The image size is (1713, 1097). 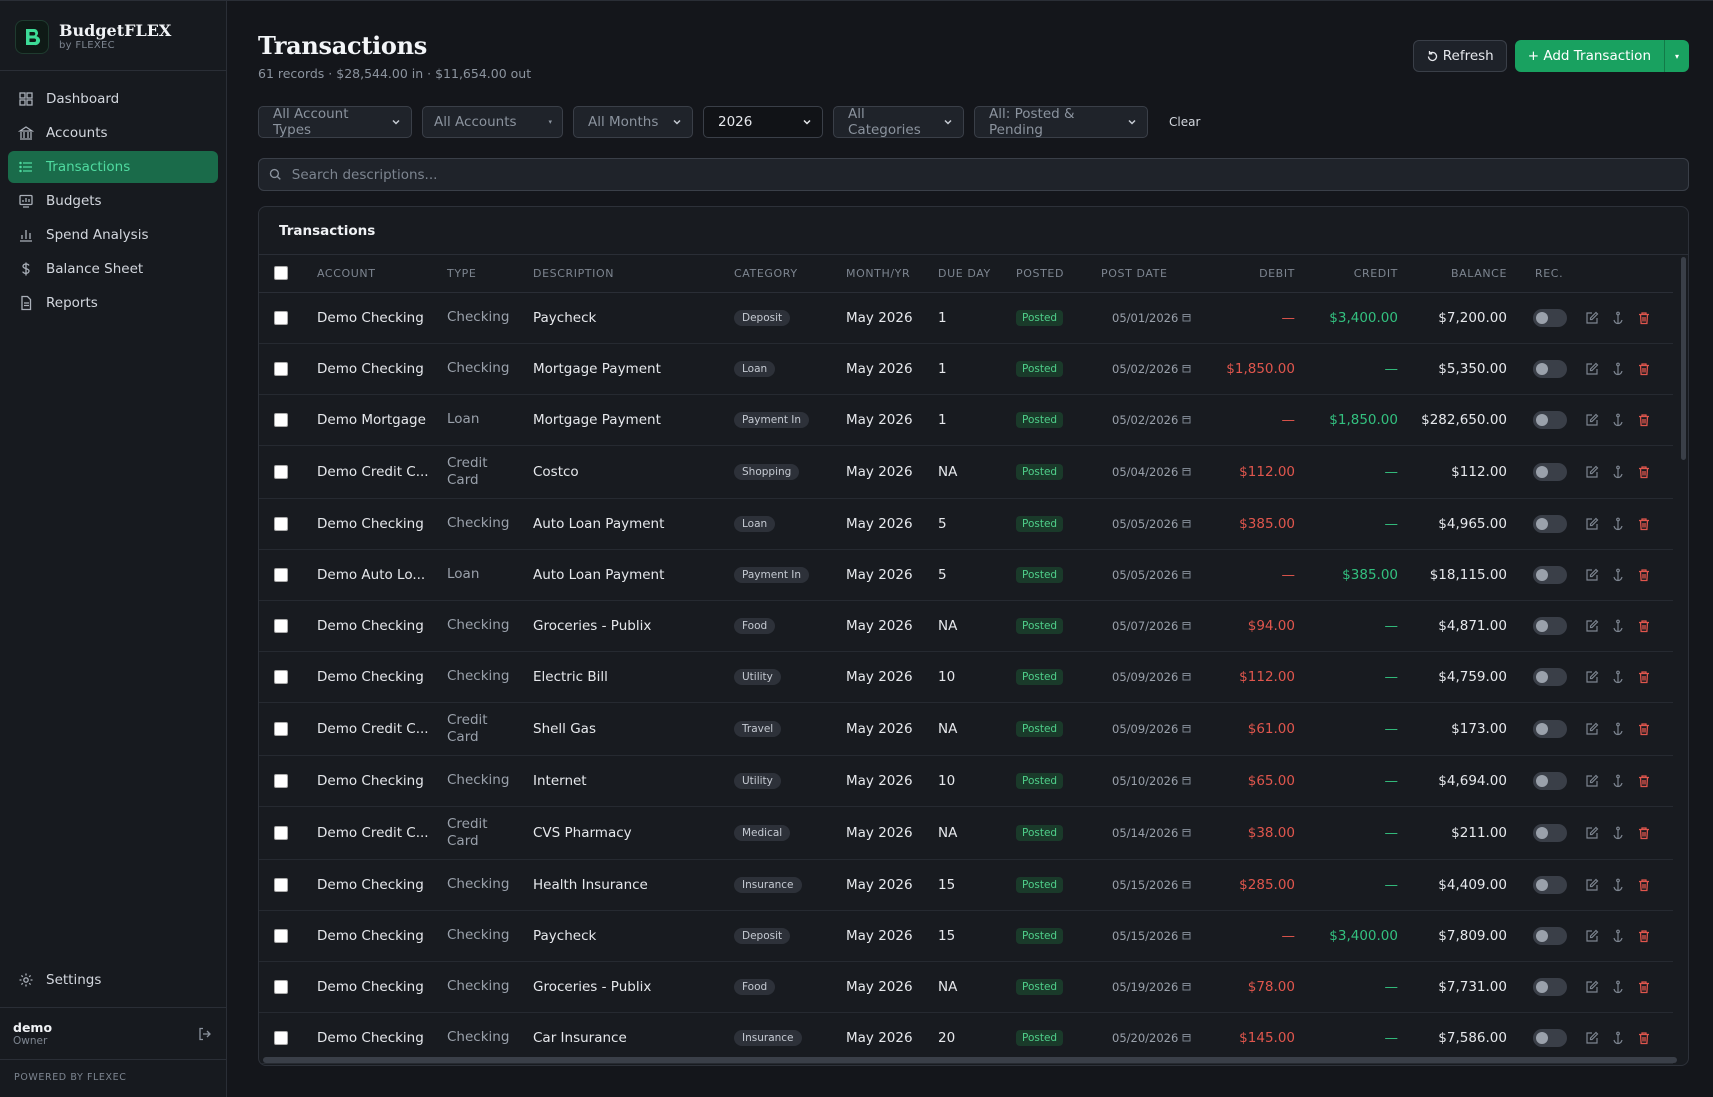 What do you see at coordinates (113, 235) in the screenshot?
I see `nav-item-spend-analysis: Spend Analysis` at bounding box center [113, 235].